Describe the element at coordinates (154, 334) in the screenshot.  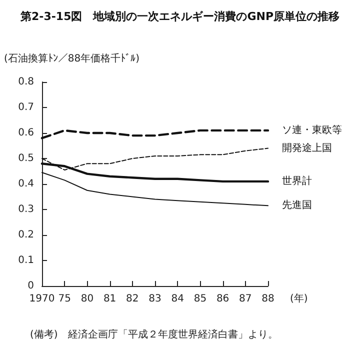
I see `text: (備考) 経済企画庁「平成２年度世界経済白書」より。` at that location.